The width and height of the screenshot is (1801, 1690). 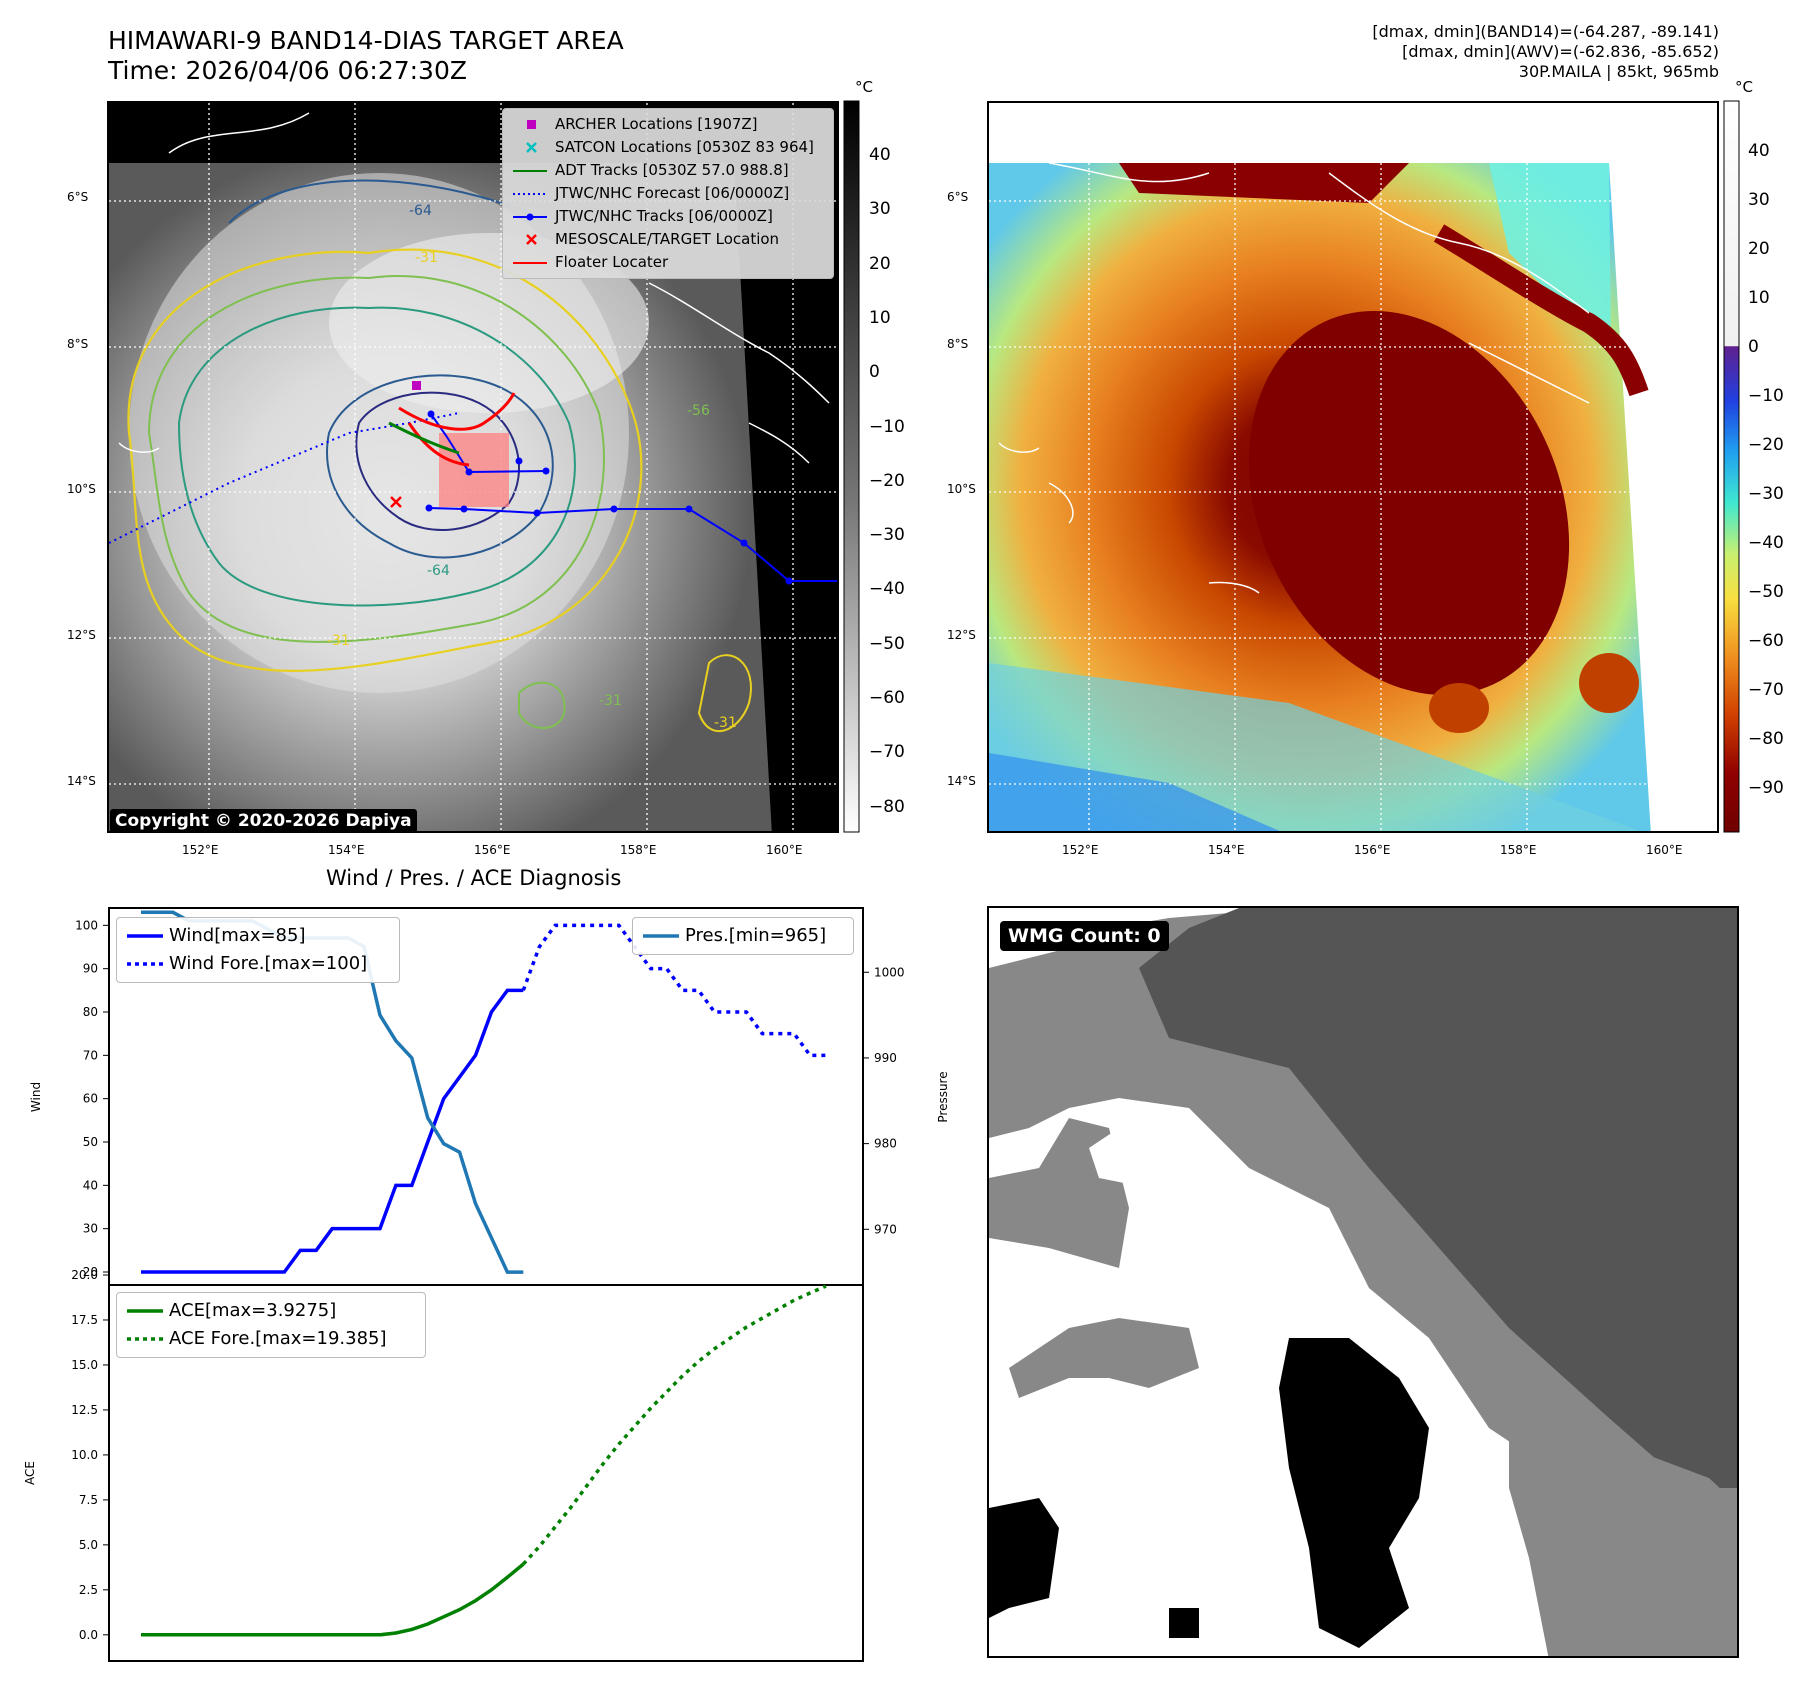 I want to click on ace-ytick-label: 5.0, so click(x=88, y=1545).